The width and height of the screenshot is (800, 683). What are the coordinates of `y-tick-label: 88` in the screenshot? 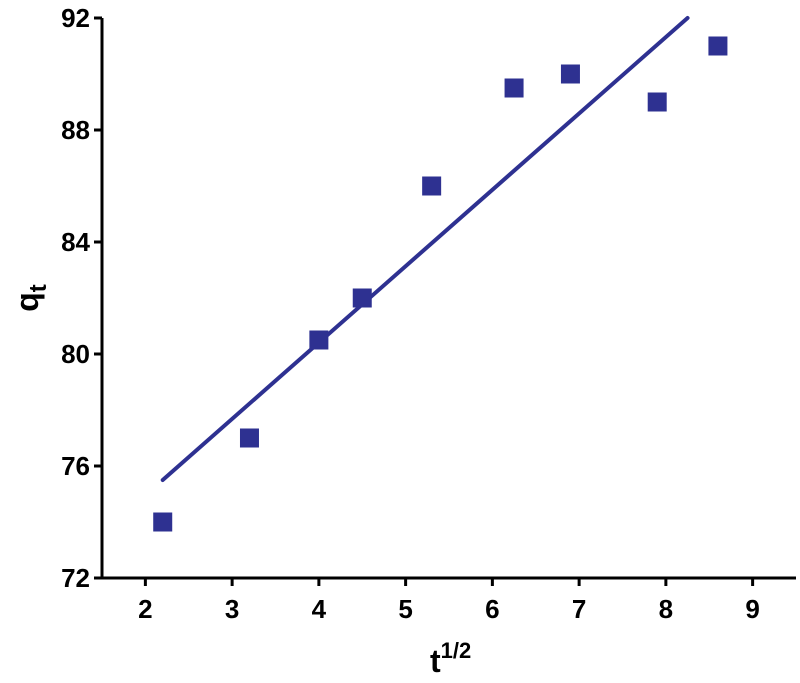 It's located at (75, 130).